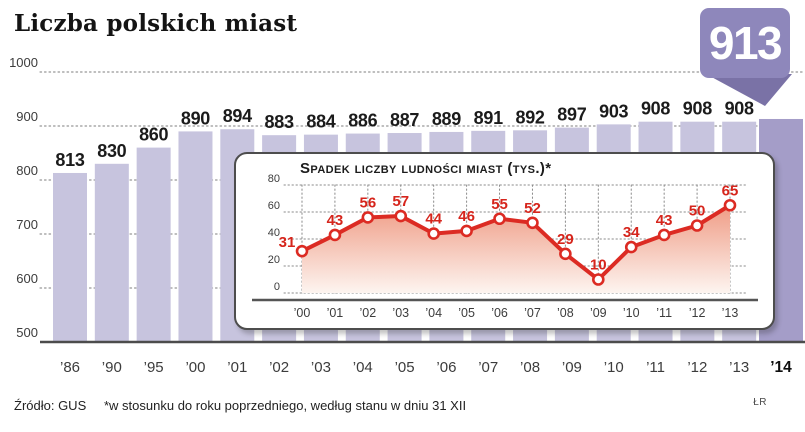 This screenshot has width=805, height=432. Describe the element at coordinates (27, 278) in the screenshot. I see `y-axis-tick: 600` at that location.